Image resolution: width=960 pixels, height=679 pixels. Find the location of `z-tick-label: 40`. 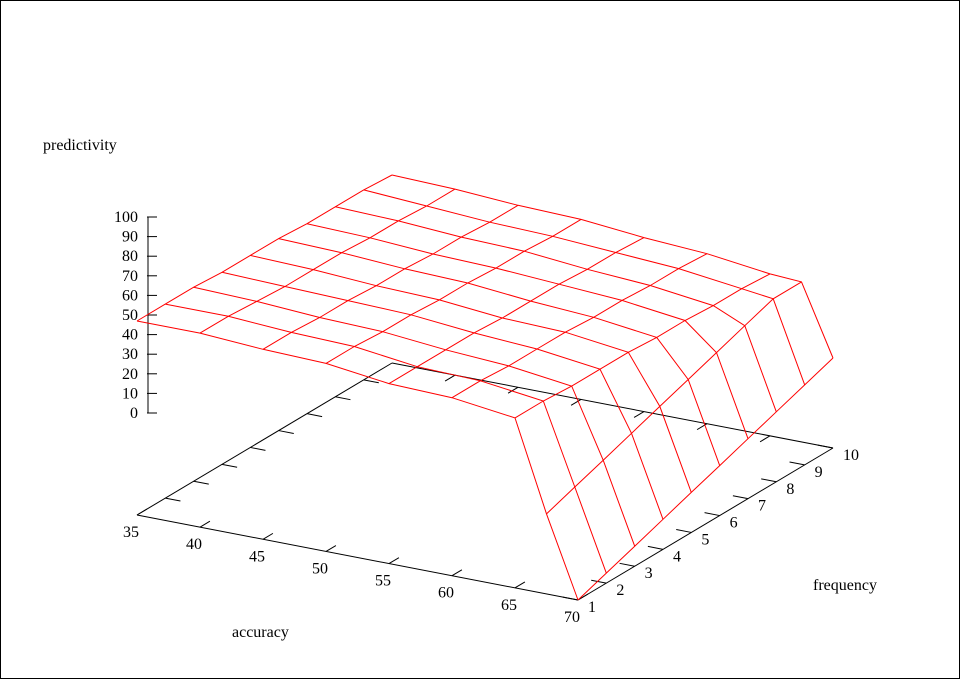

z-tick-label: 40 is located at coordinates (130, 335).